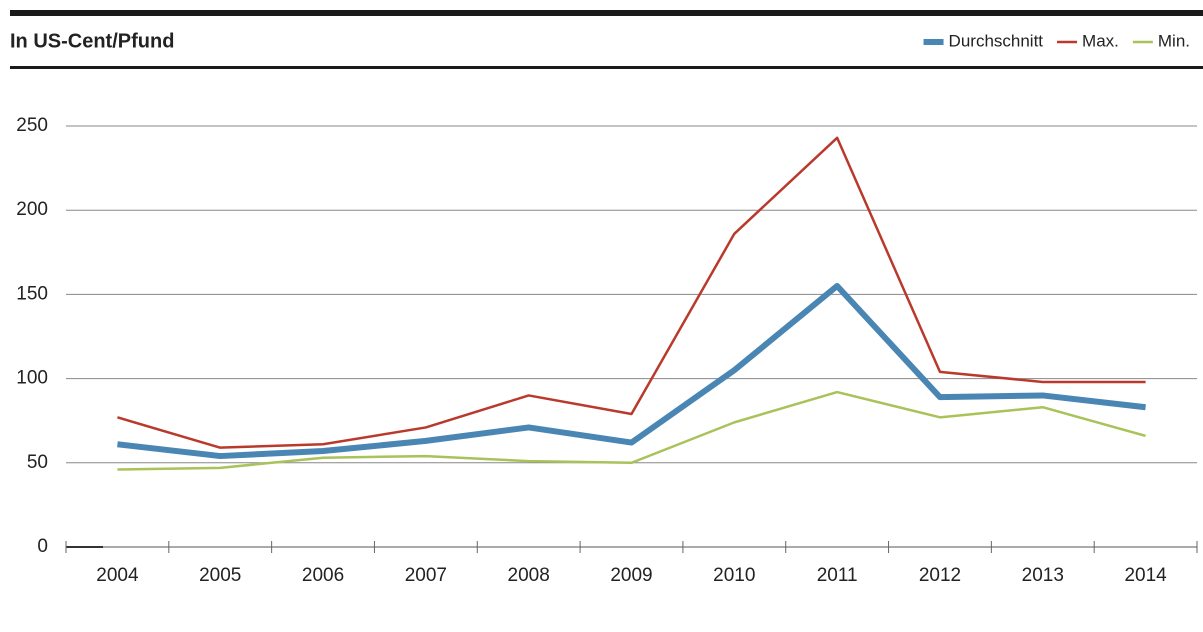 The image size is (1203, 632). What do you see at coordinates (529, 575) in the screenshot?
I see `x-tick-label: 2008` at bounding box center [529, 575].